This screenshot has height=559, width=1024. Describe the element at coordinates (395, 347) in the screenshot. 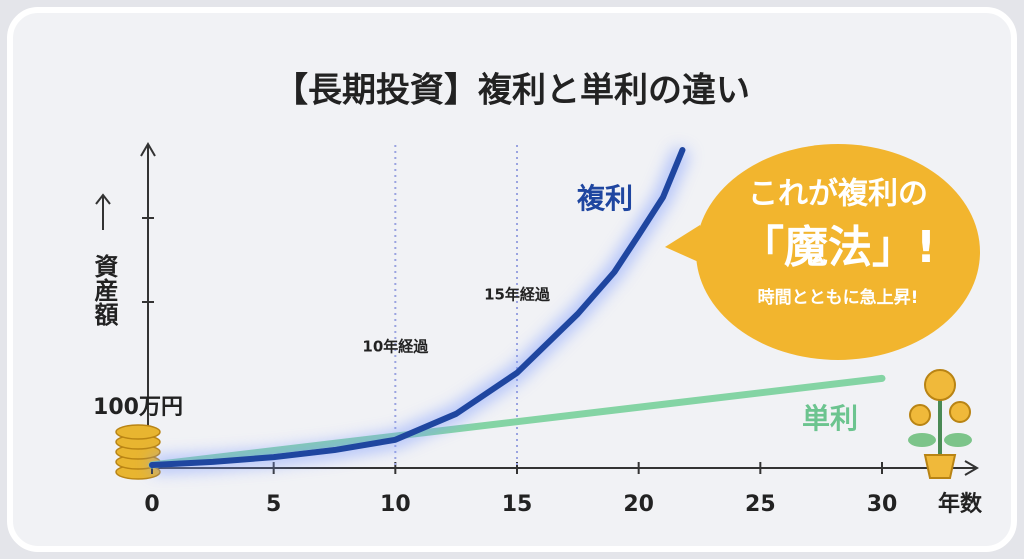

I see `marker-label: 10年経過` at that location.